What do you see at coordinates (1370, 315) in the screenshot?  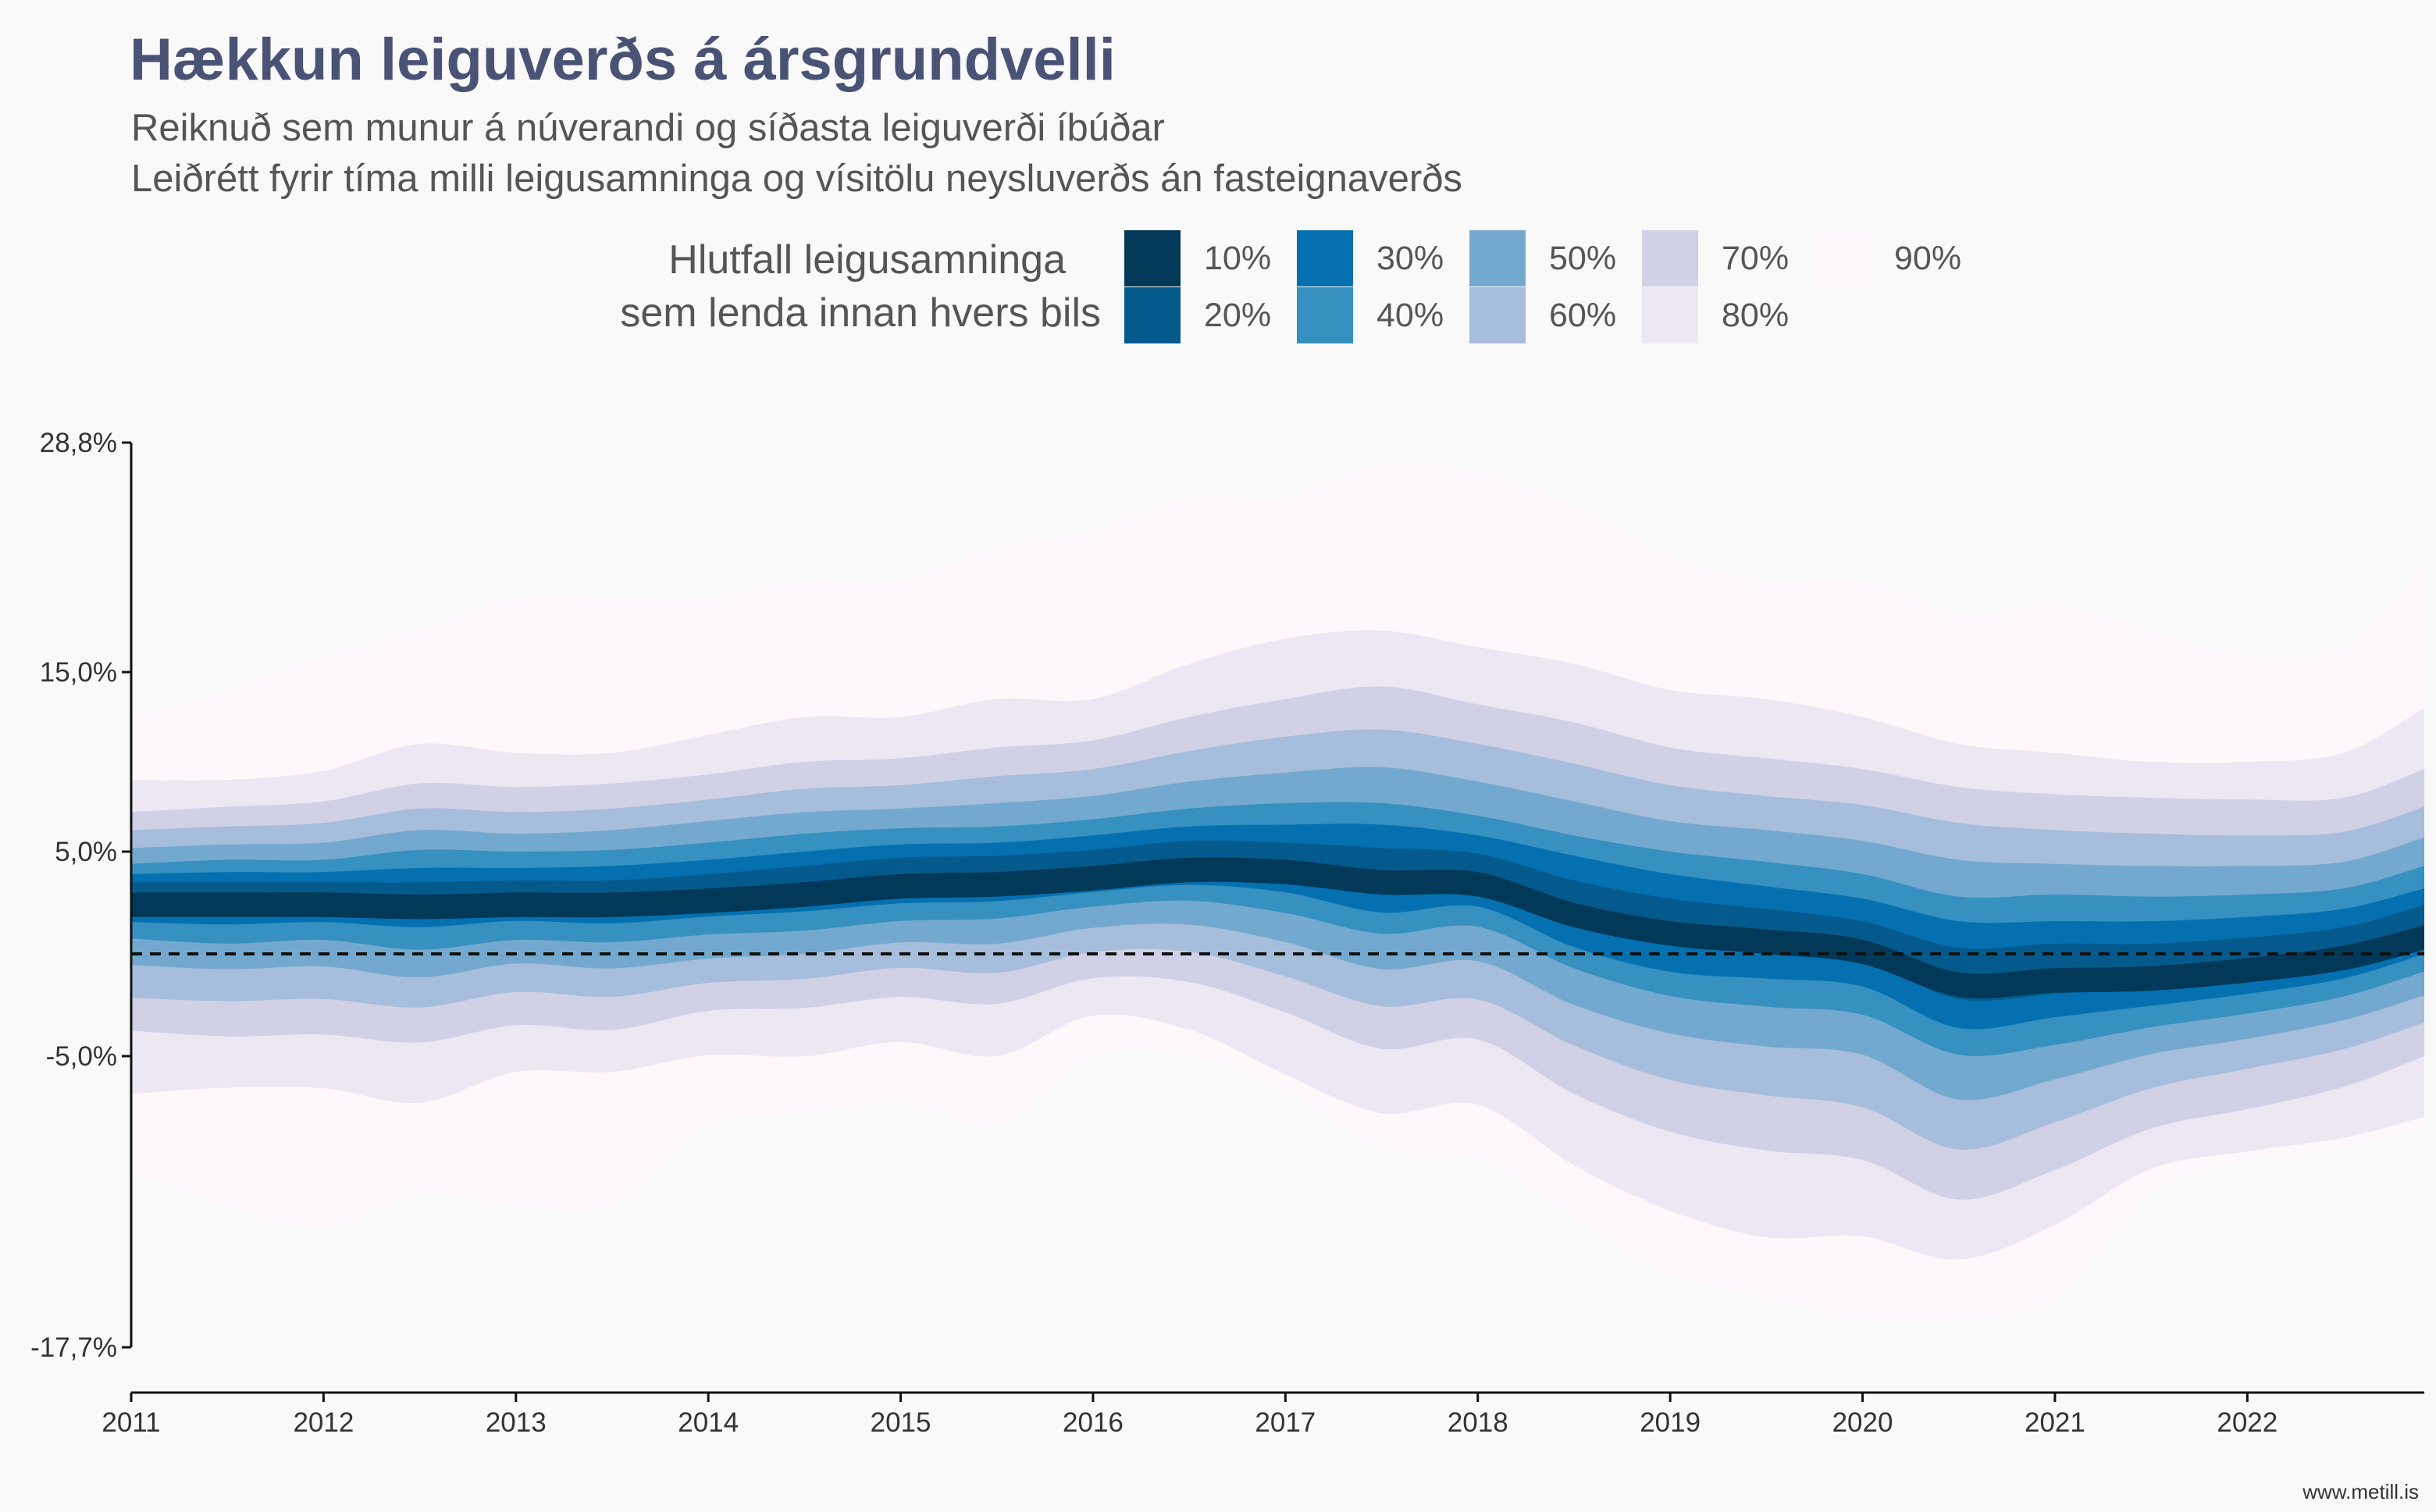 I see `legend-item-40pct: 40%` at bounding box center [1370, 315].